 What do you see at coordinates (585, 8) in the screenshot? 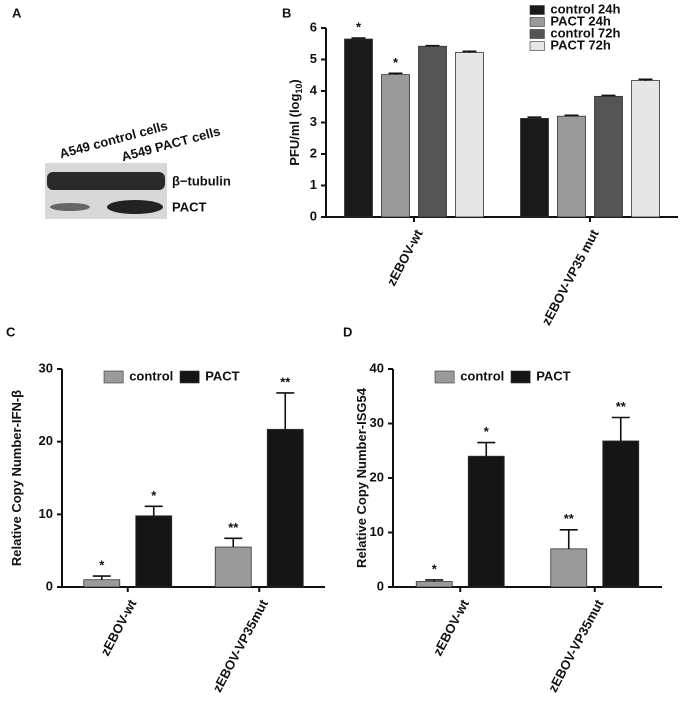
I see `legend-label: control 24h` at bounding box center [585, 8].